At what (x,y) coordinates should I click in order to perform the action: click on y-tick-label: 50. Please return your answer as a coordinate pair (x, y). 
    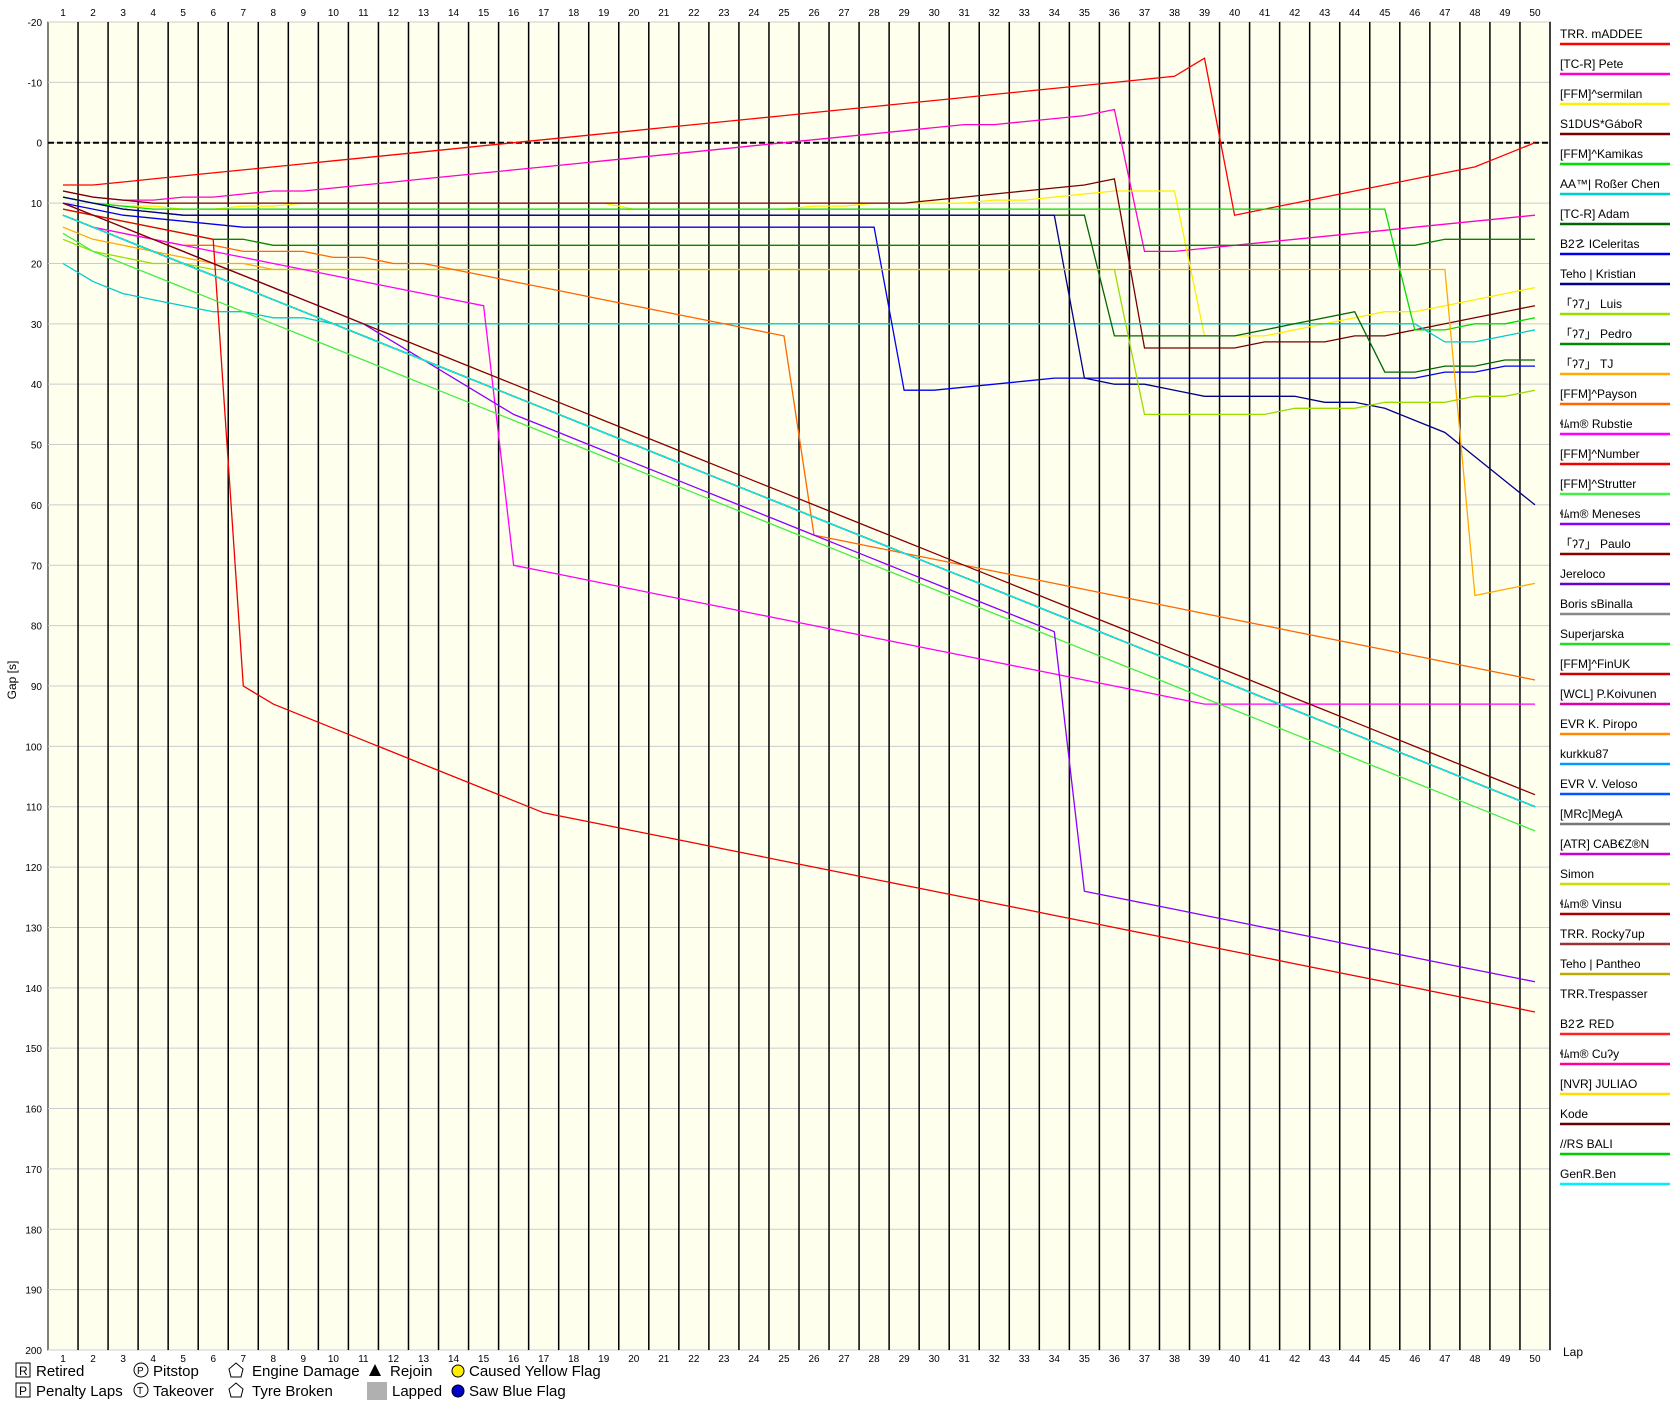
    Looking at the image, I should click on (37, 446).